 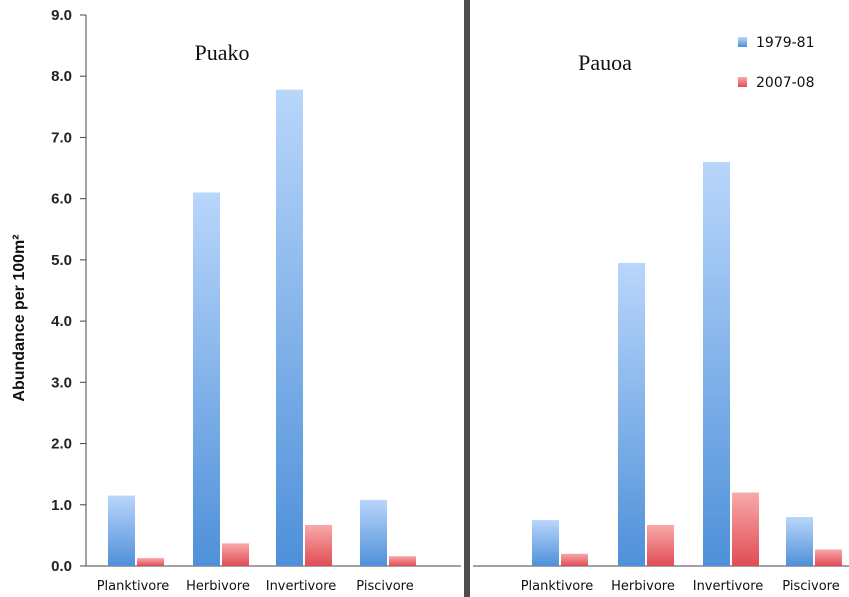 I want to click on panel-title: Puako, so click(x=222, y=52).